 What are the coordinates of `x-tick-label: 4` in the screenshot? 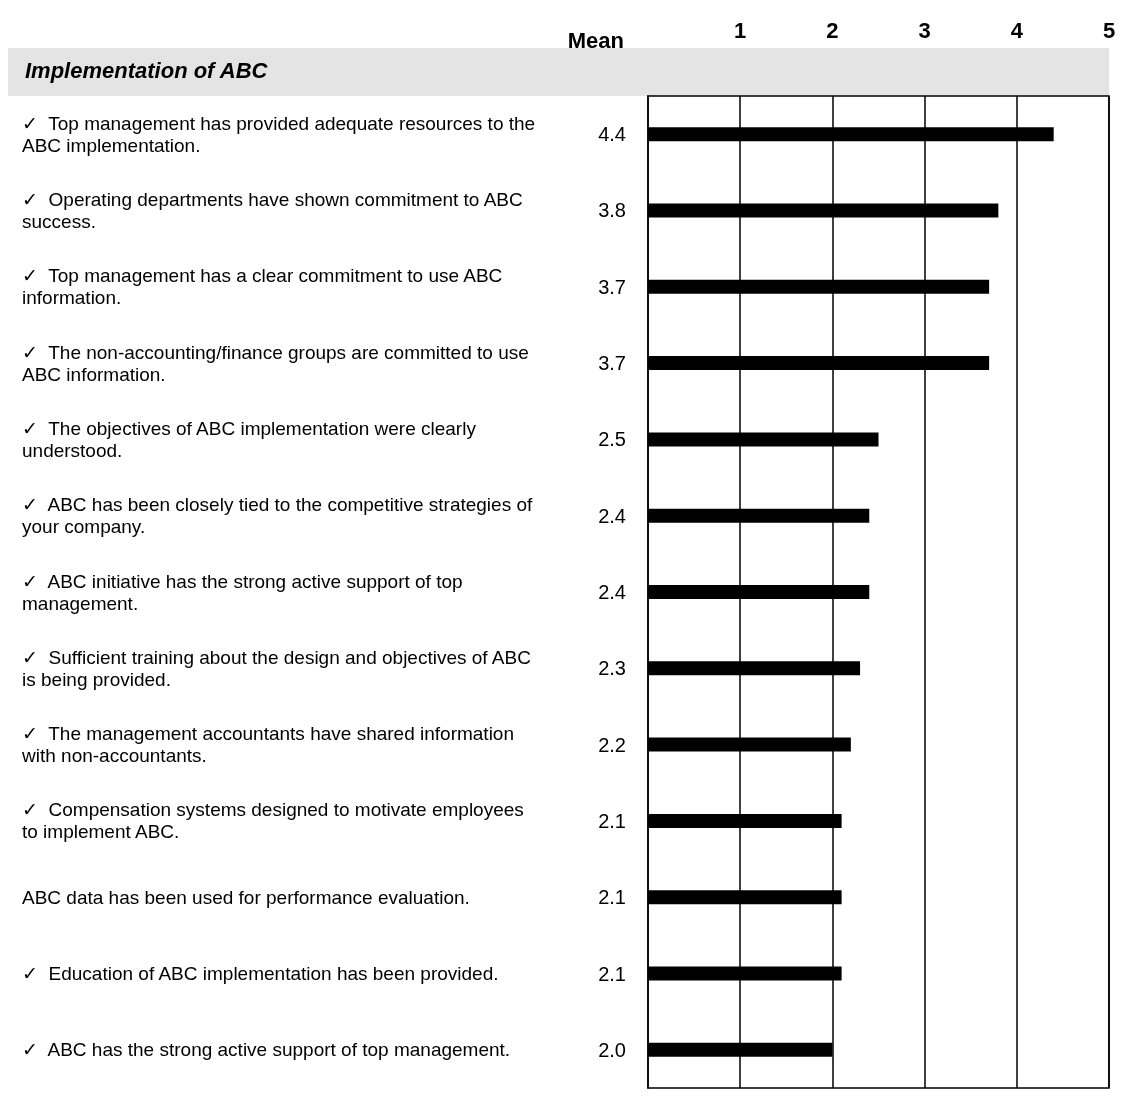 It's located at (1017, 30).